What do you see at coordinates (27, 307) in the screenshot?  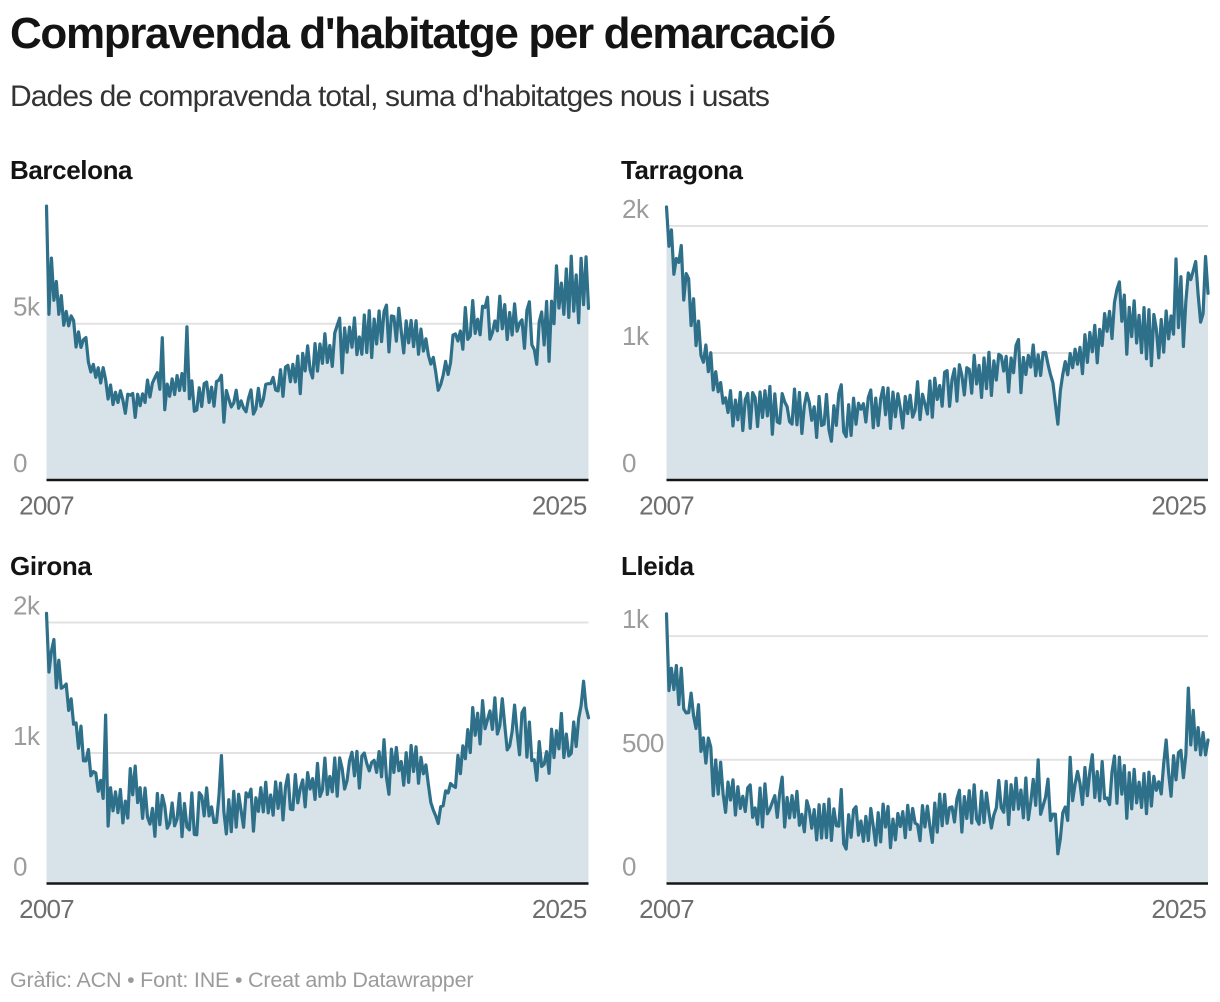 I see `svg-text: 5k` at bounding box center [27, 307].